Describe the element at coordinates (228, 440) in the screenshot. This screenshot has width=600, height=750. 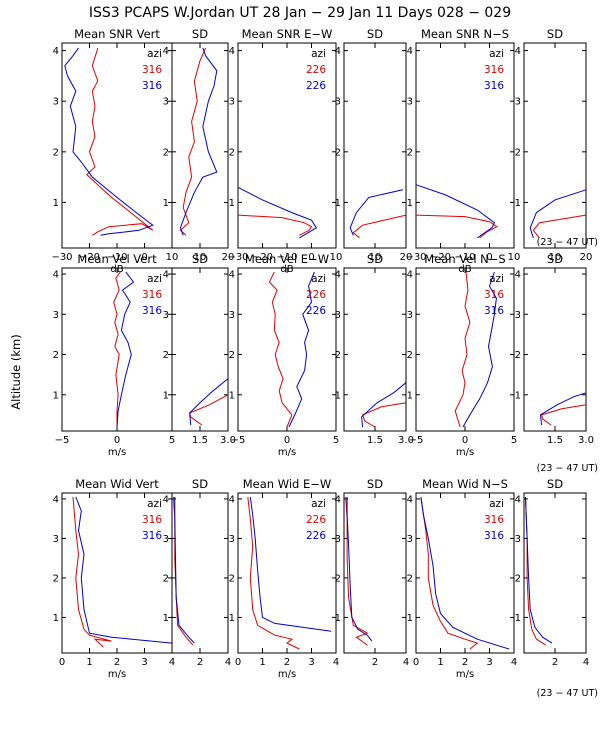
I see `x-tick-label: 3.0` at that location.